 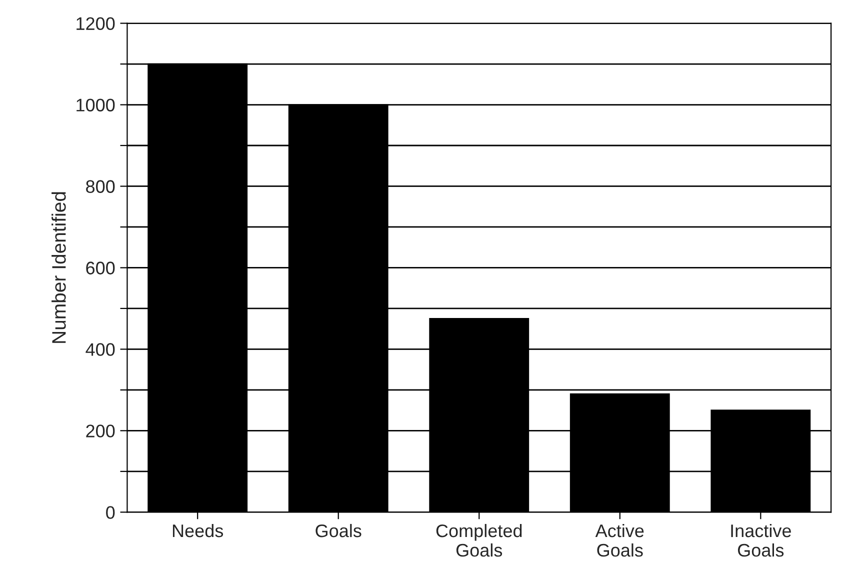 I want to click on x-tick-label: Completed Goals, so click(x=479, y=540).